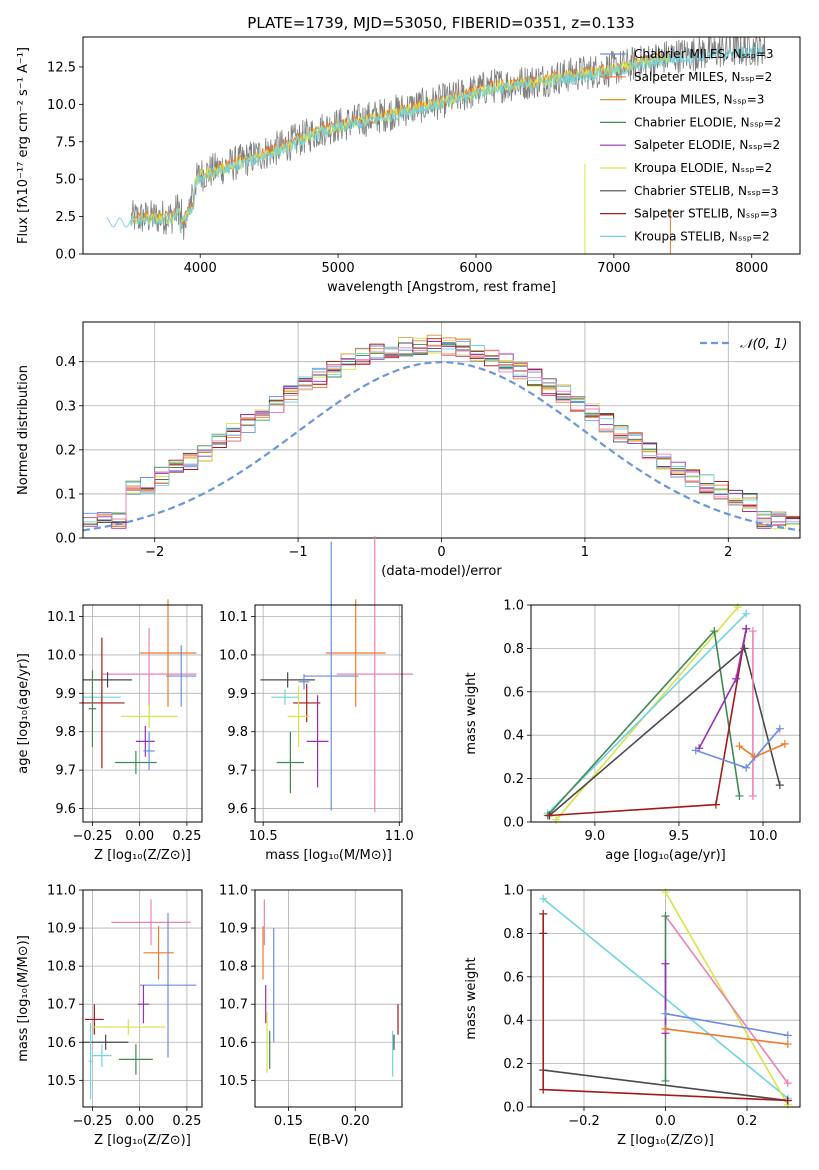 The height and width of the screenshot is (1170, 819). Describe the element at coordinates (751, 268) in the screenshot. I see `spectrum-xtick-label: 8000` at that location.